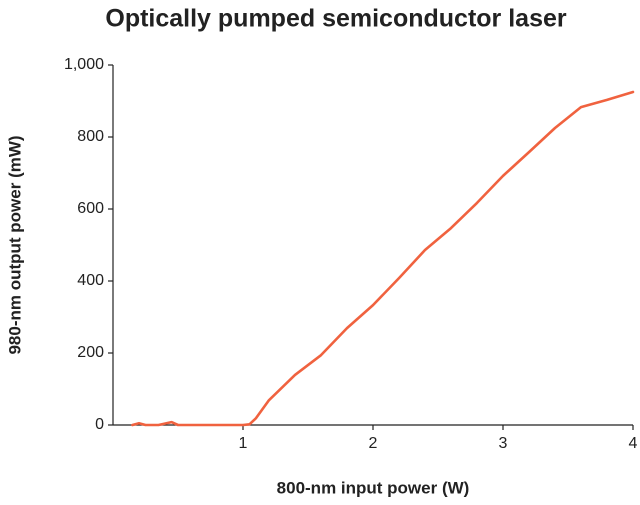 The image size is (640, 505). I want to click on x-tick-label: 3, so click(503, 443).